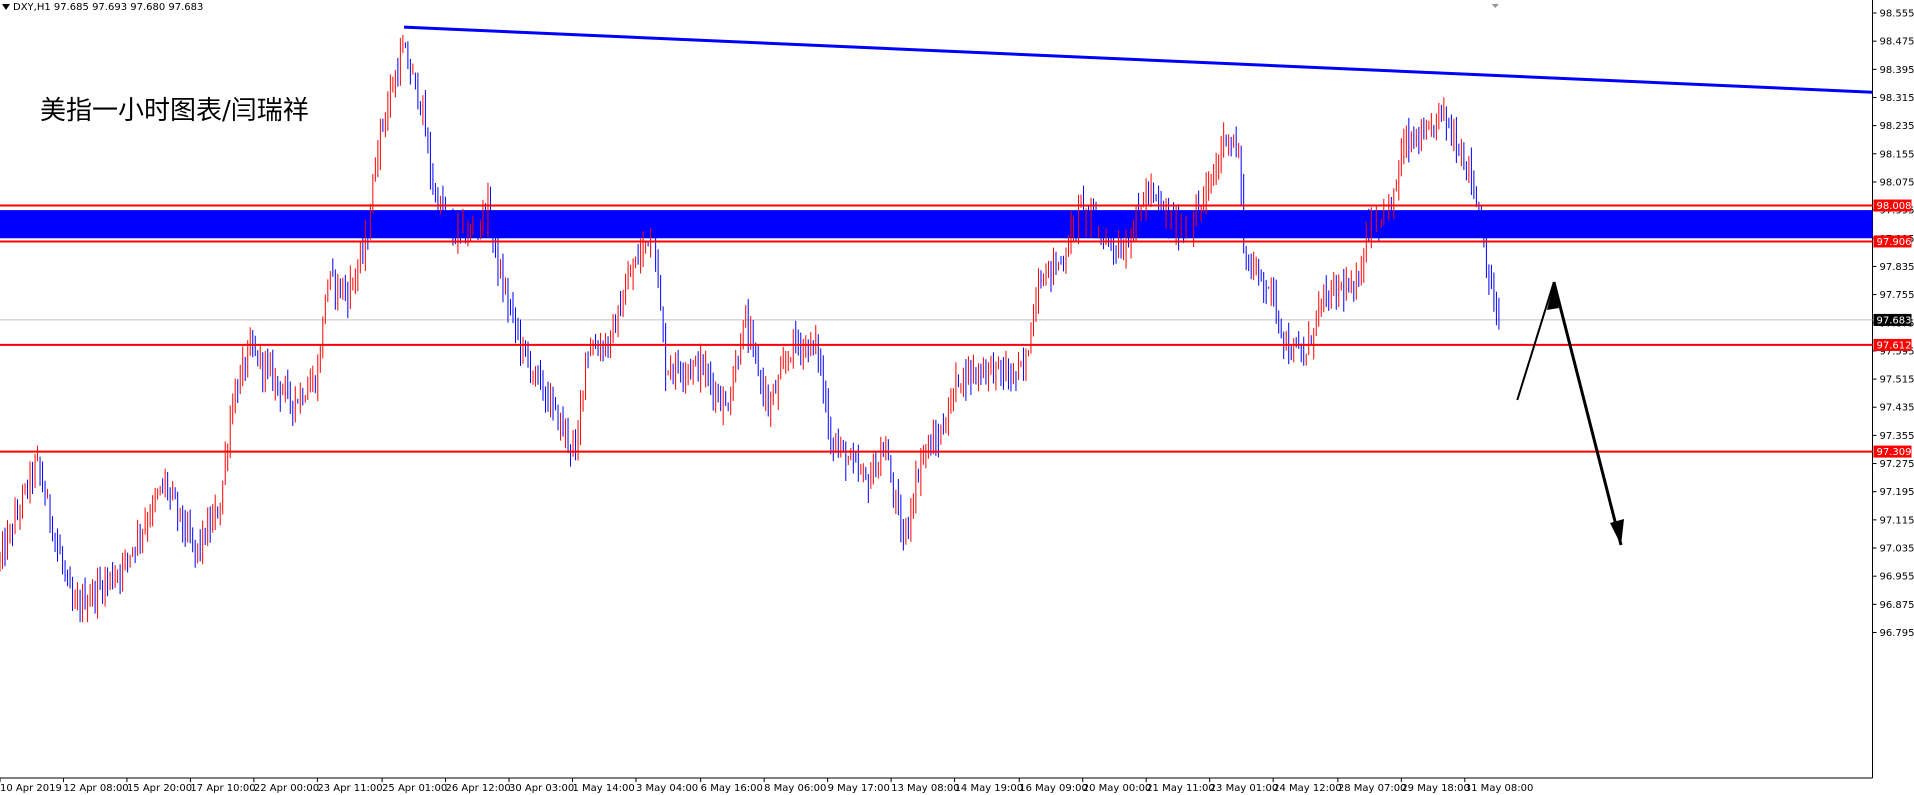  I want to click on price-level-label: 97.612, so click(1893, 345).